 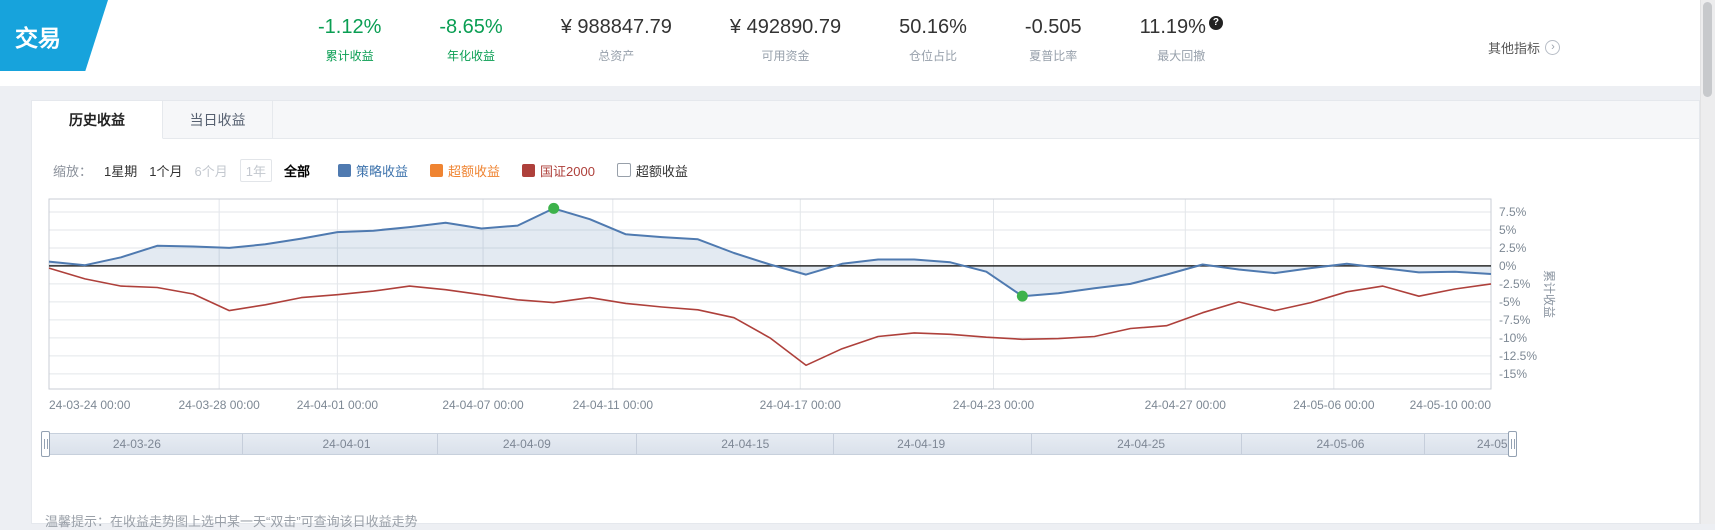 I want to click on slider-date-label: 24-03-26, so click(x=136, y=444).